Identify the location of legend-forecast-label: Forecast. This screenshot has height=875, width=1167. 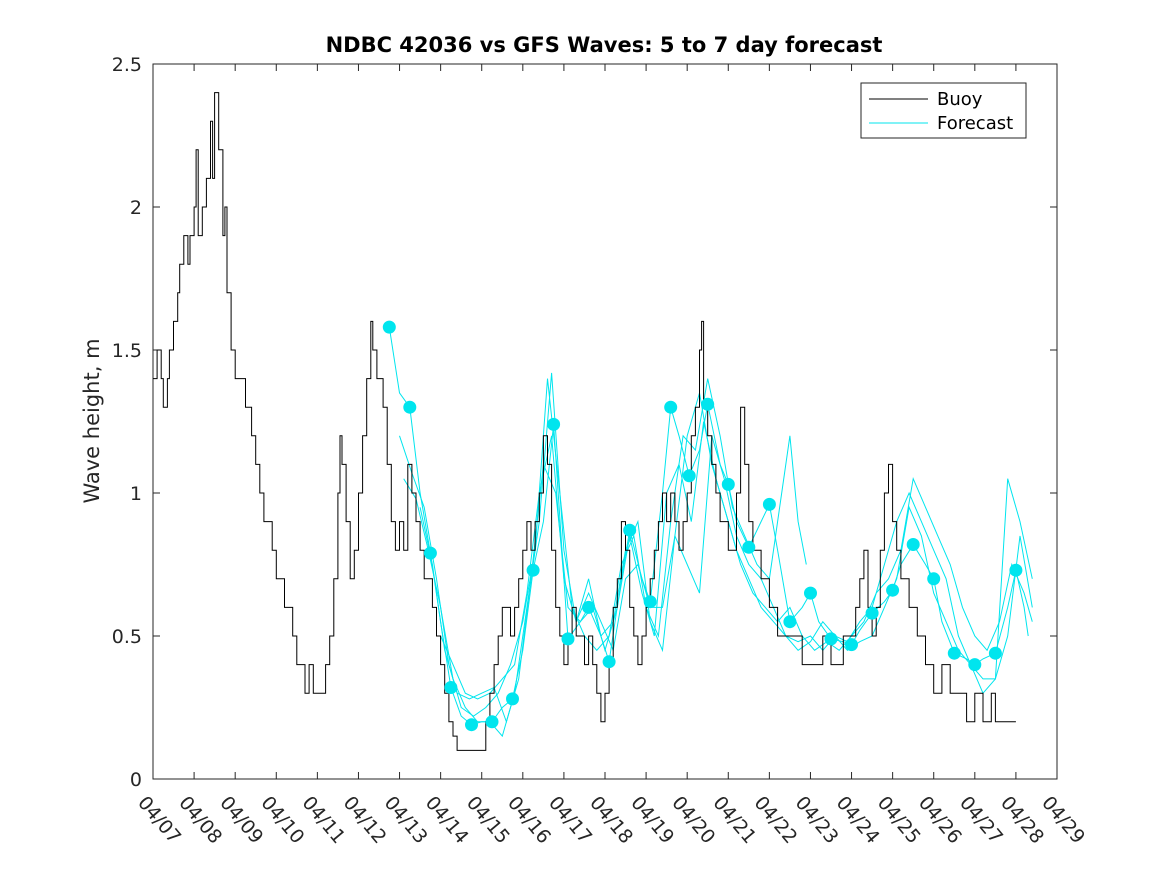
(975, 123).